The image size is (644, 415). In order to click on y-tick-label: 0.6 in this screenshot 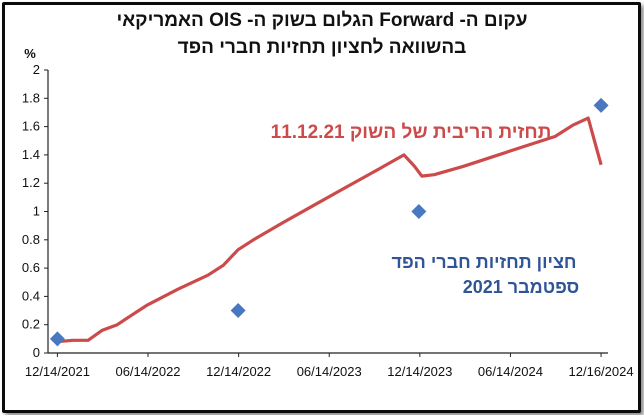, I will do `click(31, 267)`.